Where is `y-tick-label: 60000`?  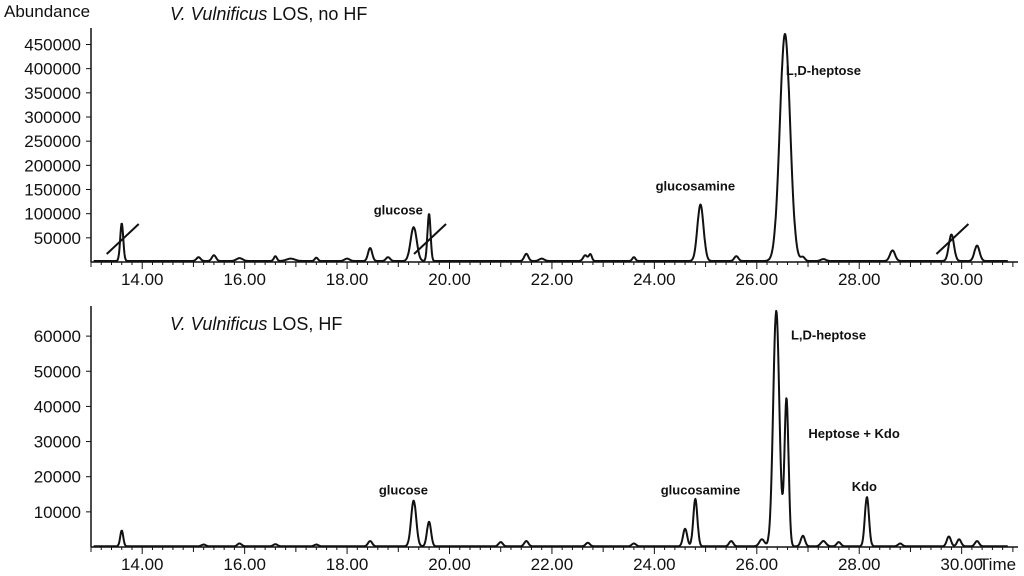
y-tick-label: 60000 is located at coordinates (57, 336).